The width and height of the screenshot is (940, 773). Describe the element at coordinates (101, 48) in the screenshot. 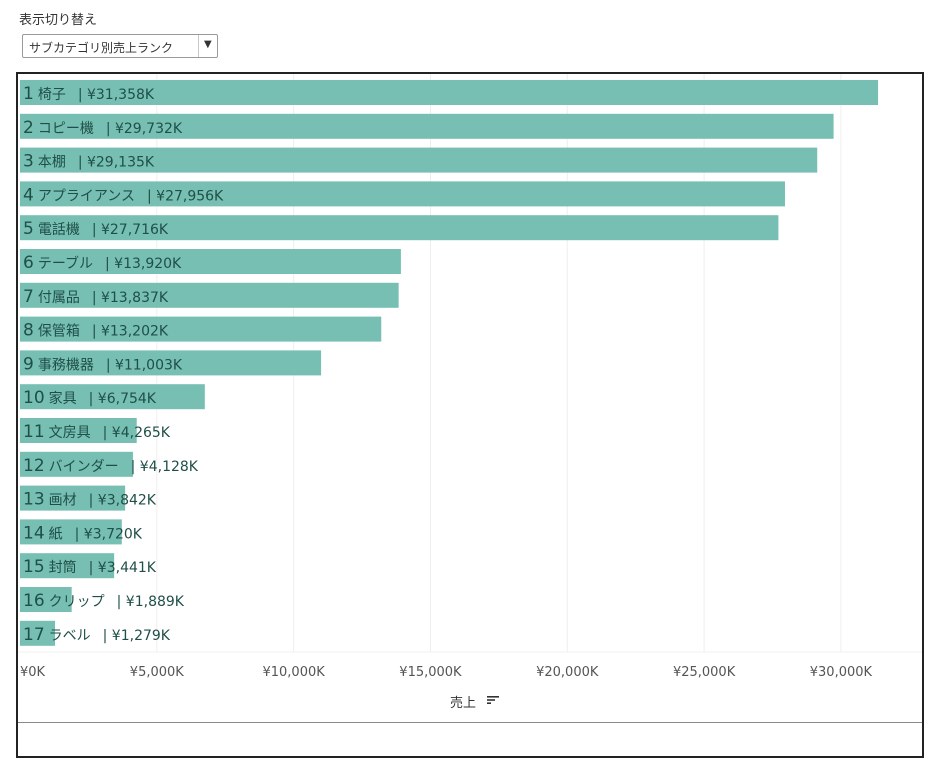

I see `view-select-value: サブカテゴリ別売上ランク` at that location.